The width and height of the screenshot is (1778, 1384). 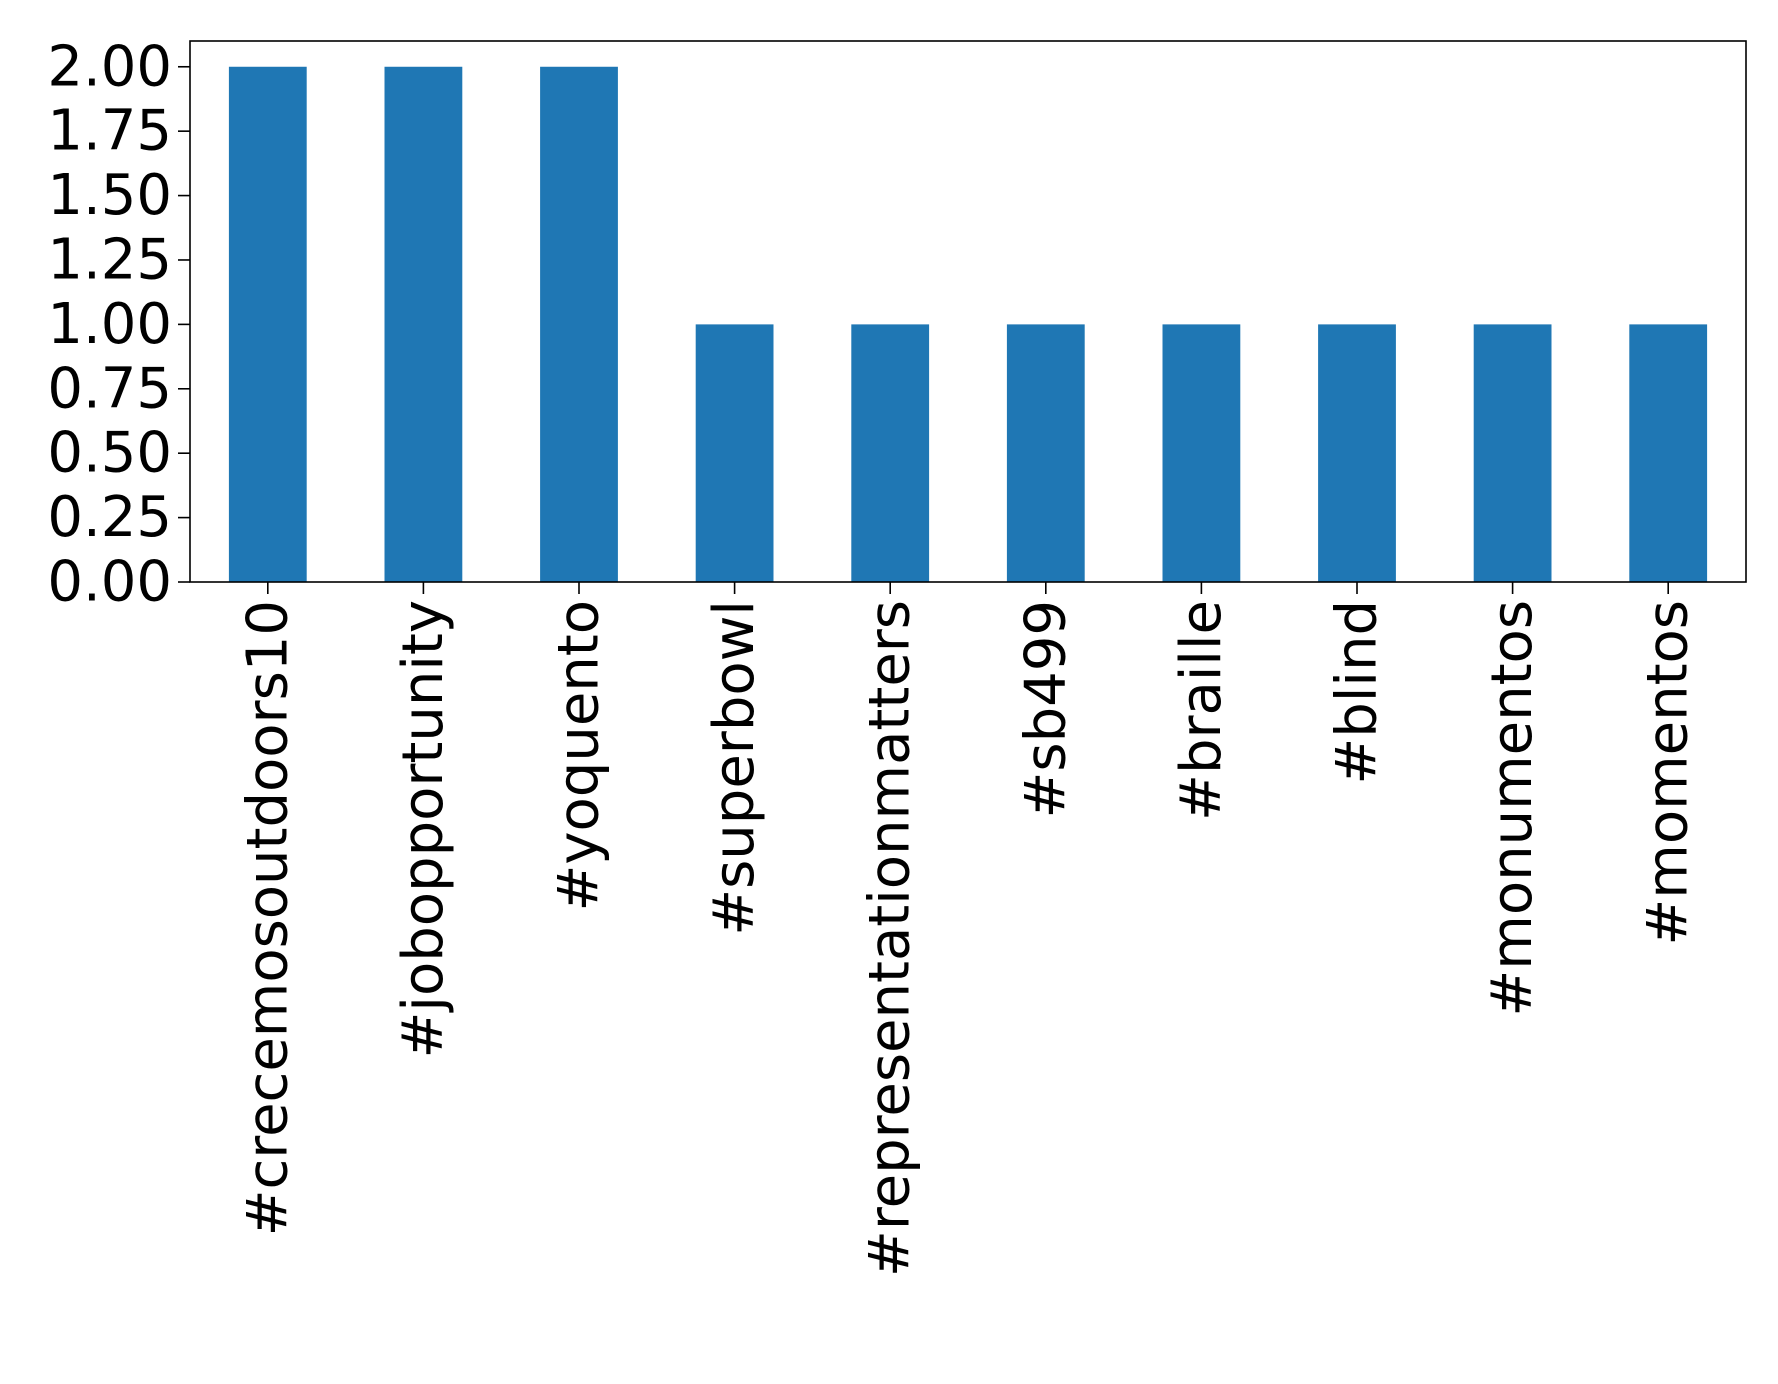 What do you see at coordinates (423, 829) in the screenshot?
I see `x-tick-label: #jobopportunity` at bounding box center [423, 829].